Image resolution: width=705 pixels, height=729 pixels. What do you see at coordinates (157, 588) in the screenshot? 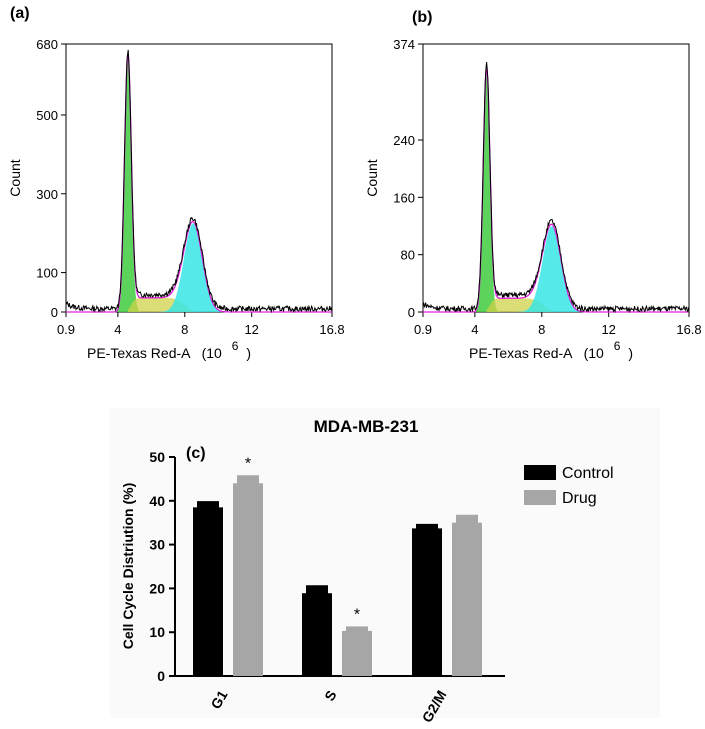
I see `bar-y-tick-label: 20` at bounding box center [157, 588].